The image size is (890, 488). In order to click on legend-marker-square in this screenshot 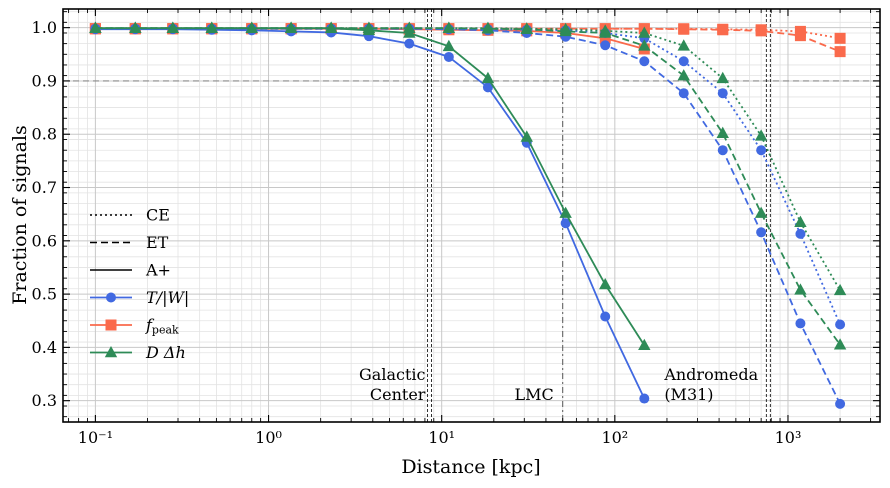, I will do `click(111, 325)`.